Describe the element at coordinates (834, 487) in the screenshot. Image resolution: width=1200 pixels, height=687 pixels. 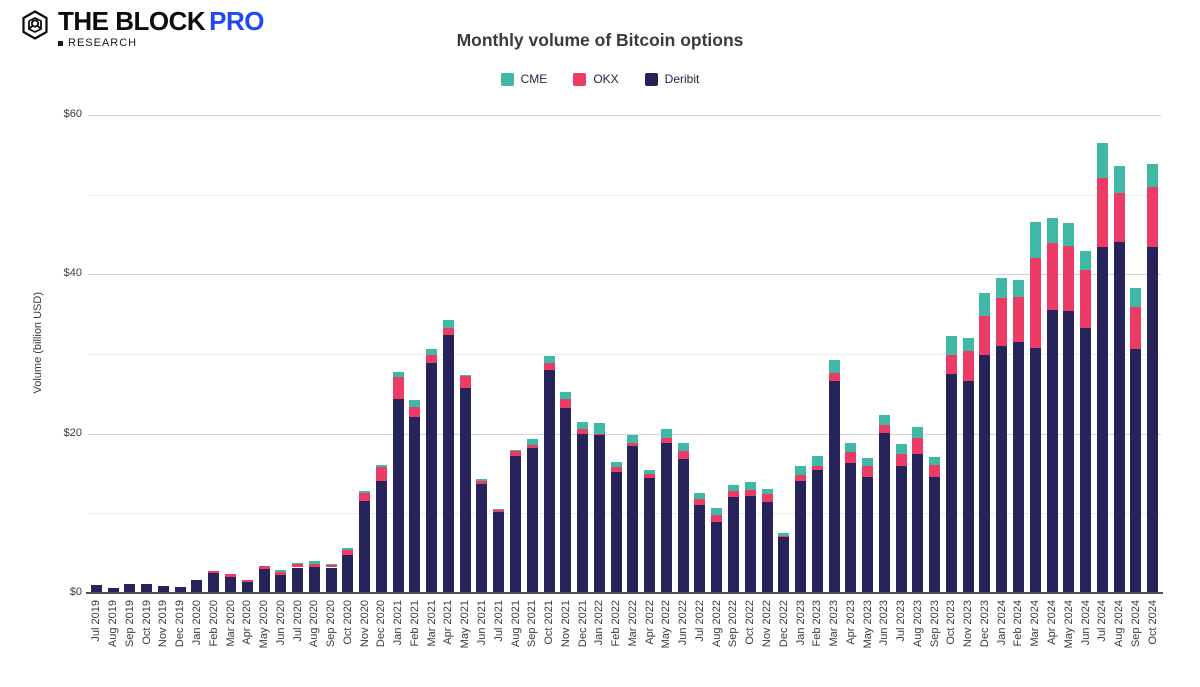
I see `bar-segment-deribit-mar-2023` at that location.